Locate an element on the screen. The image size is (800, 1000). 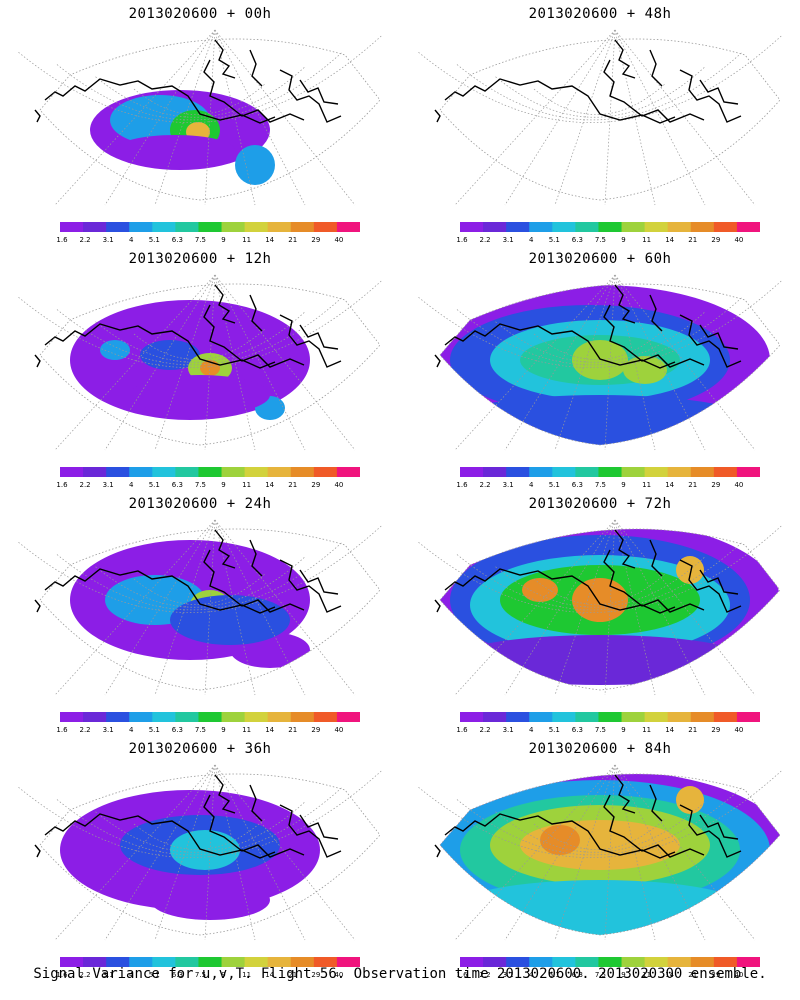
graticule is located at coordinates (600, 362).